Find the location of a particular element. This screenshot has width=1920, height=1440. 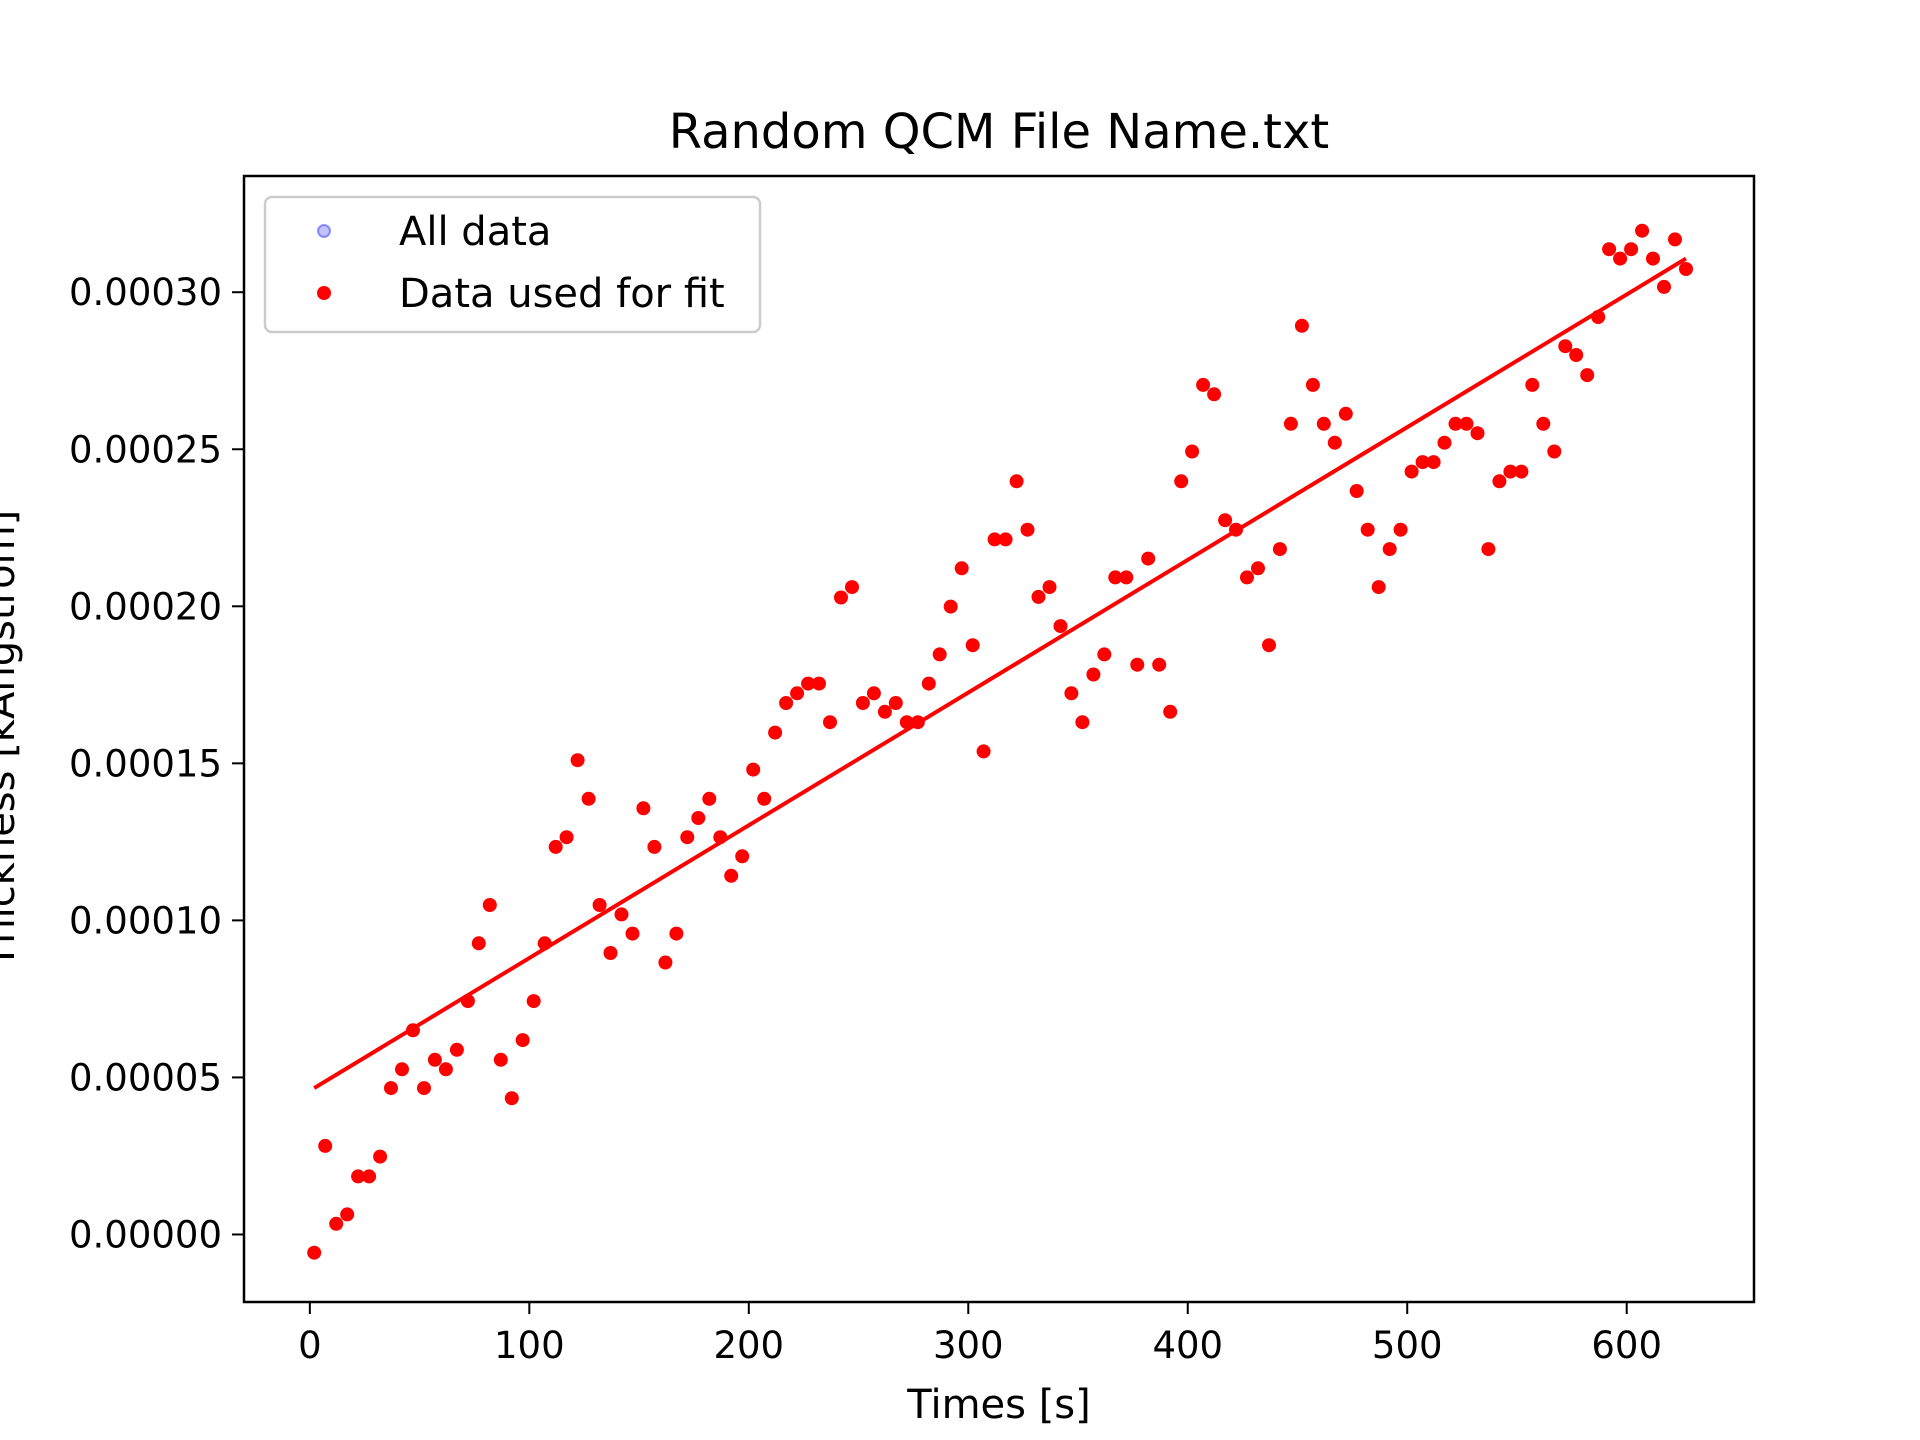

x-tick-label: 400 is located at coordinates (1187, 1345).